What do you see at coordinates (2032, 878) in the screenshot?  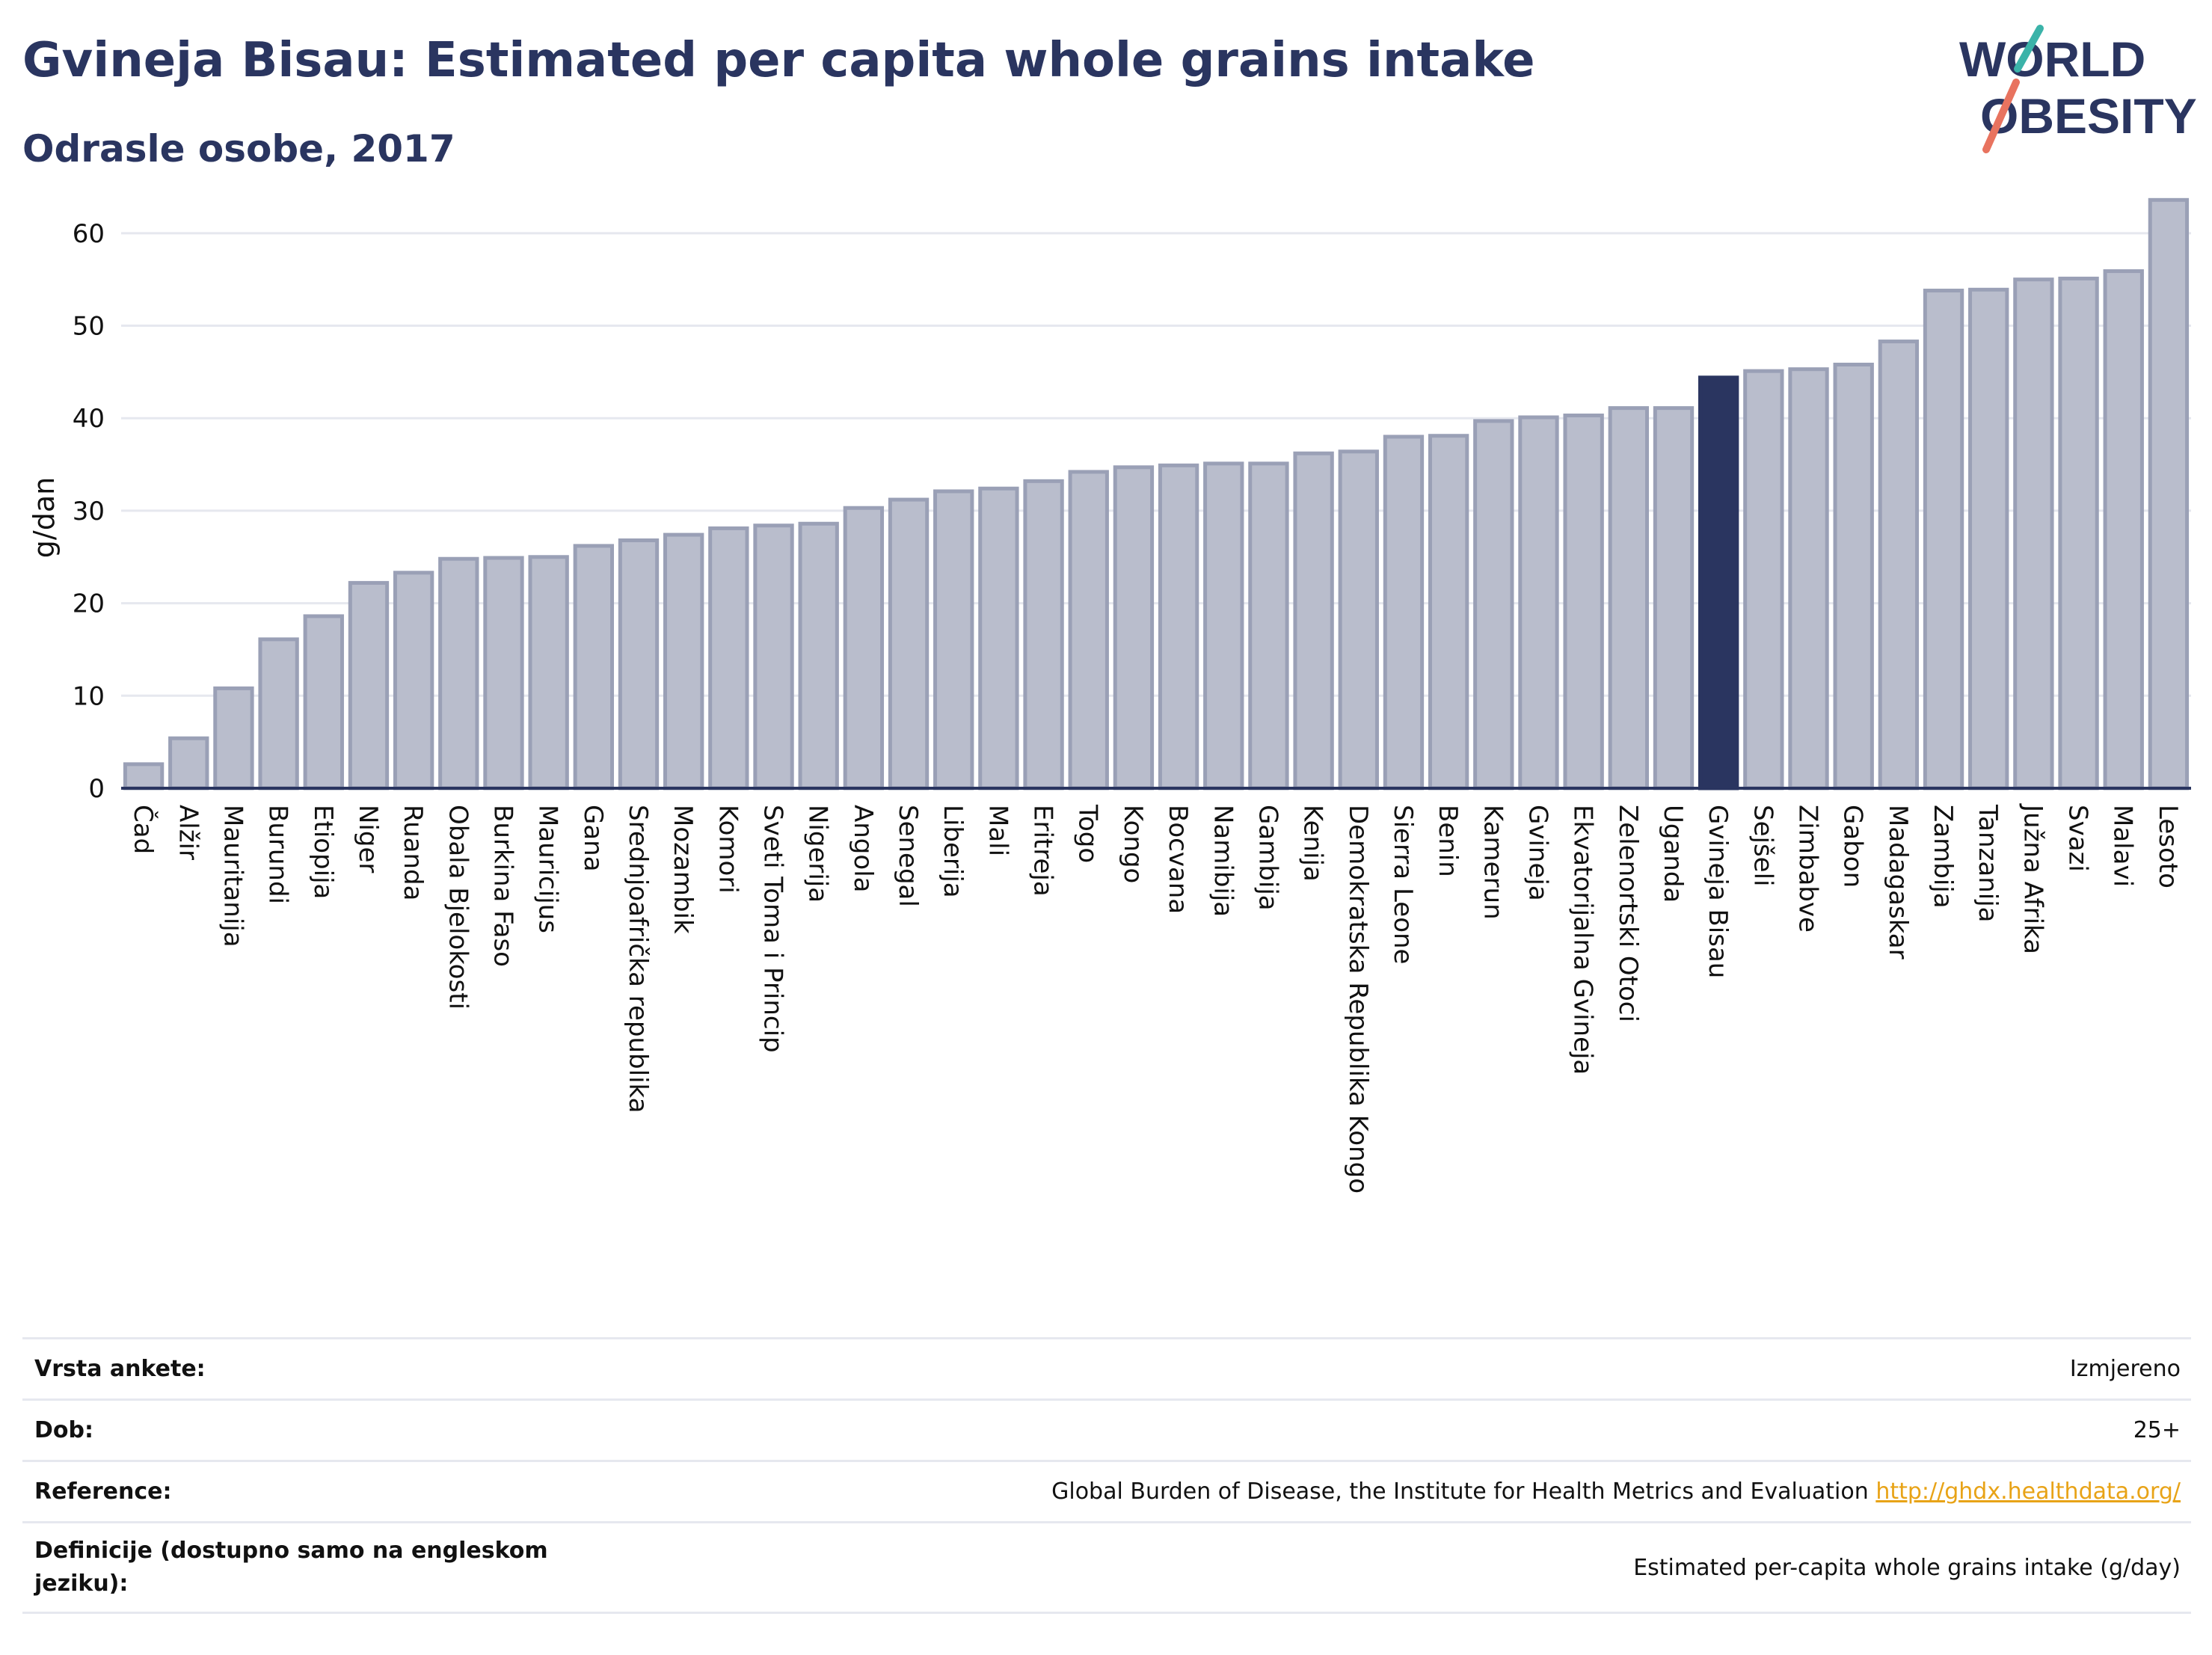 I see `x-tick-label: Južna Afrika` at bounding box center [2032, 878].